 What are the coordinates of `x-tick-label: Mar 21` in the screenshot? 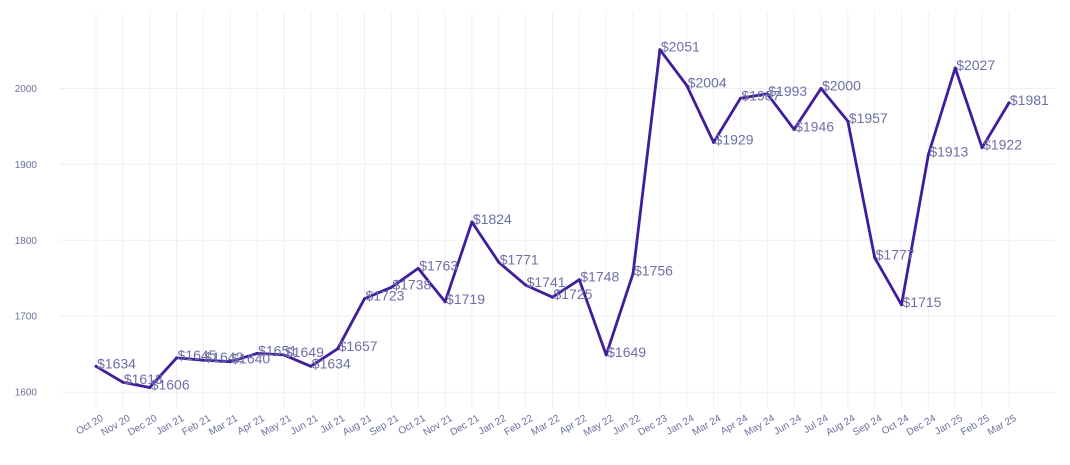 It's located at (223, 425).